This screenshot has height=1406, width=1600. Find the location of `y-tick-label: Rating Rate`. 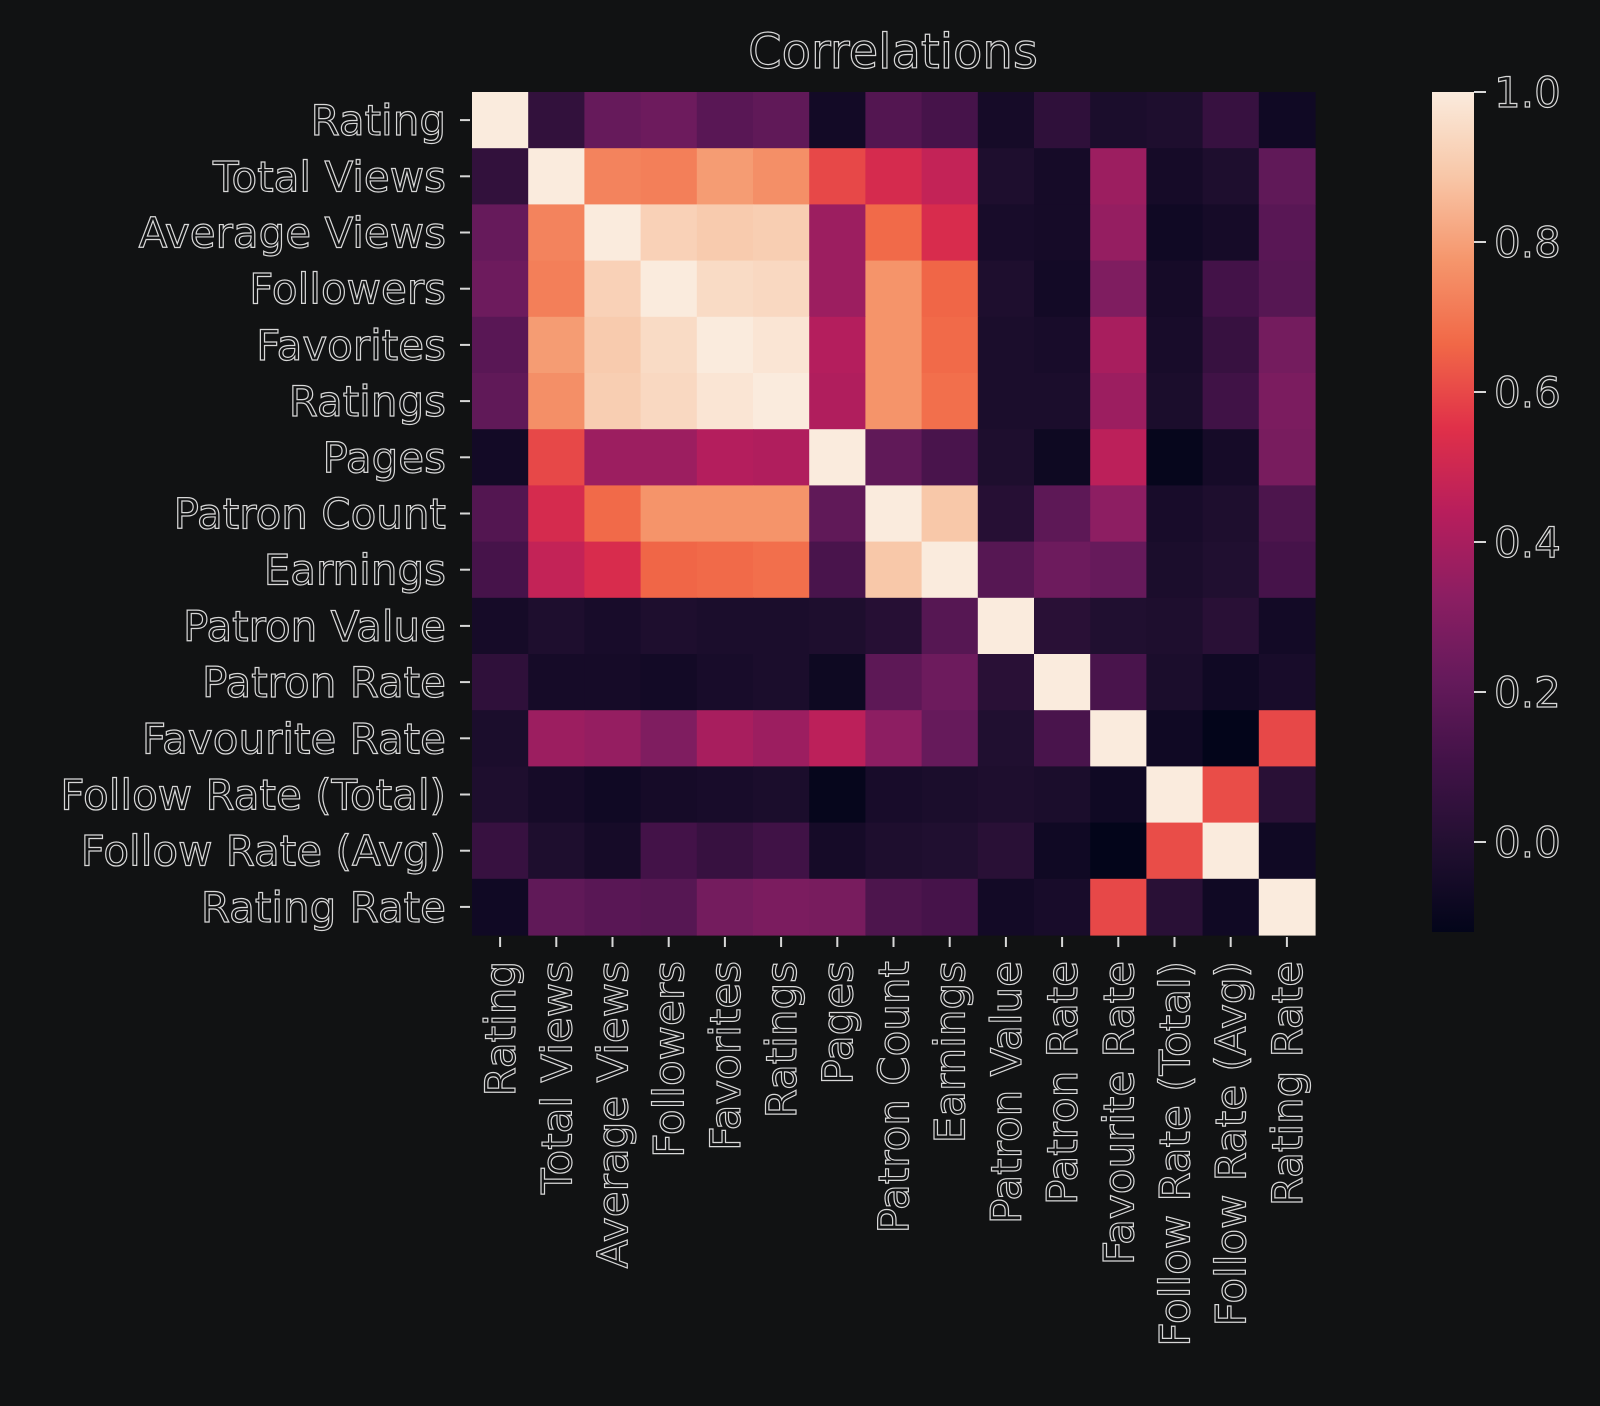

y-tick-label: Rating Rate is located at coordinates (323, 907).